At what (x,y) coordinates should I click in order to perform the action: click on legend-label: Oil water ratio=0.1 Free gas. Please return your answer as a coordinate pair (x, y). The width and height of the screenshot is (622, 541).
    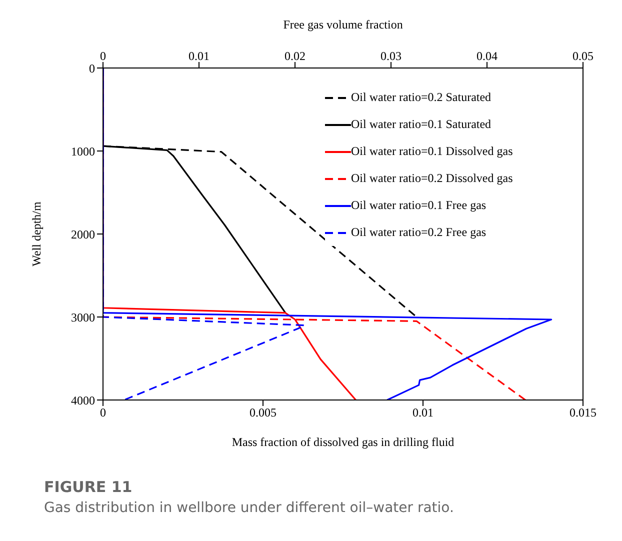
    Looking at the image, I should click on (418, 205).